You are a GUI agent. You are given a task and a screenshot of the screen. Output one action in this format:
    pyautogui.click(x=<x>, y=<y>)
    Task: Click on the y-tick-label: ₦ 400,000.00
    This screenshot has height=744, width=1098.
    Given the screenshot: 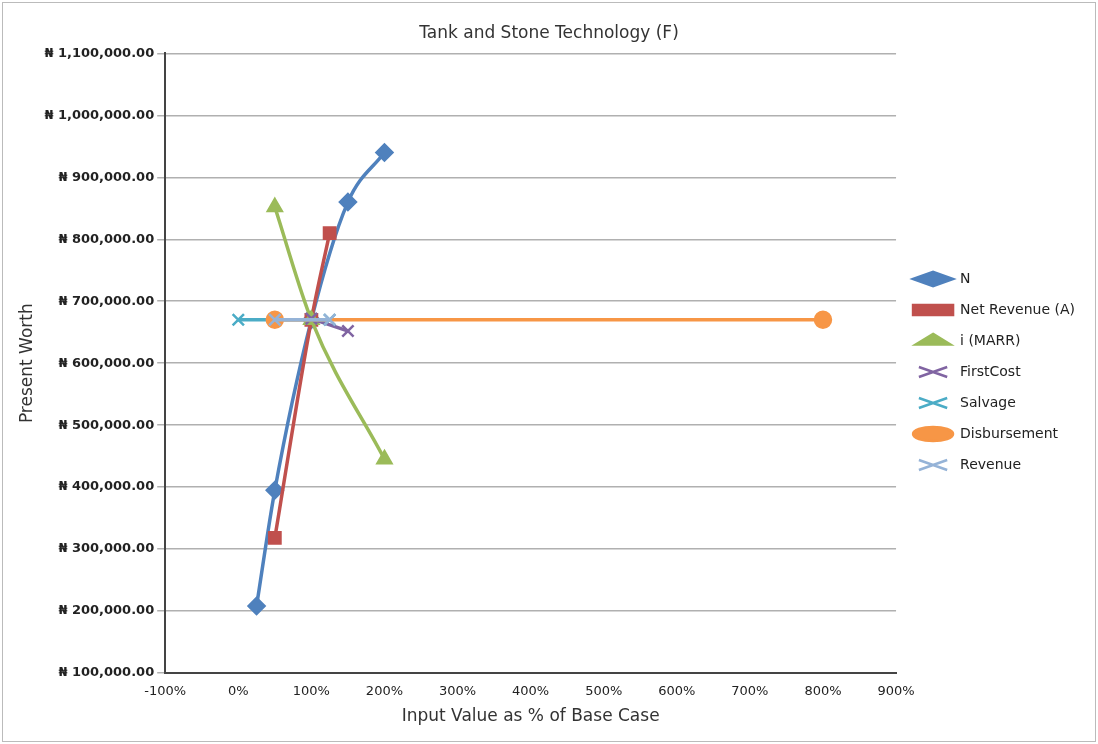 What is the action you would take?
    pyautogui.click(x=106, y=486)
    